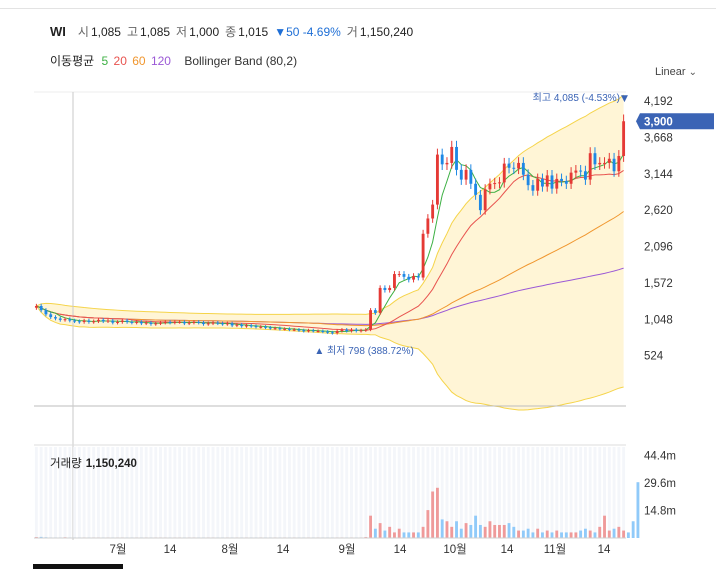  Describe the element at coordinates (241, 61) in the screenshot. I see `bollinger-label: Bollinger Band (80,2)` at that location.